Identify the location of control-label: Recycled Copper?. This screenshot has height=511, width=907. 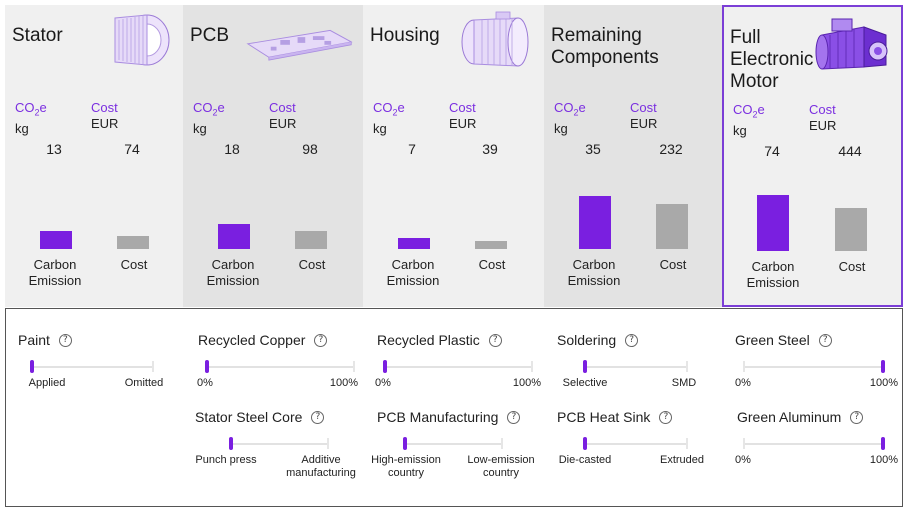
(263, 340).